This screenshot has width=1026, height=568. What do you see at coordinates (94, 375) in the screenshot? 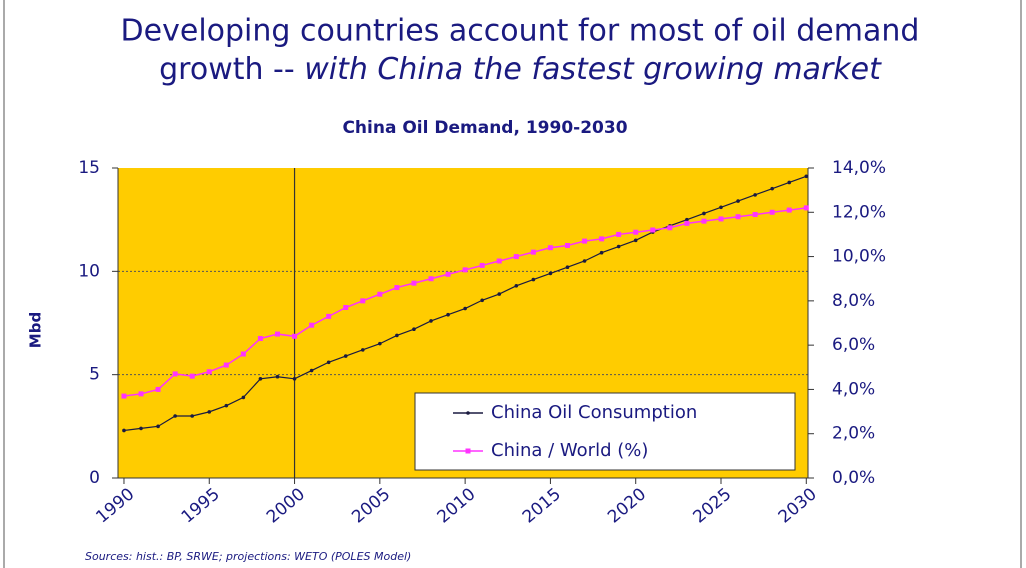
I see `y-tick-label: 5` at bounding box center [94, 375].